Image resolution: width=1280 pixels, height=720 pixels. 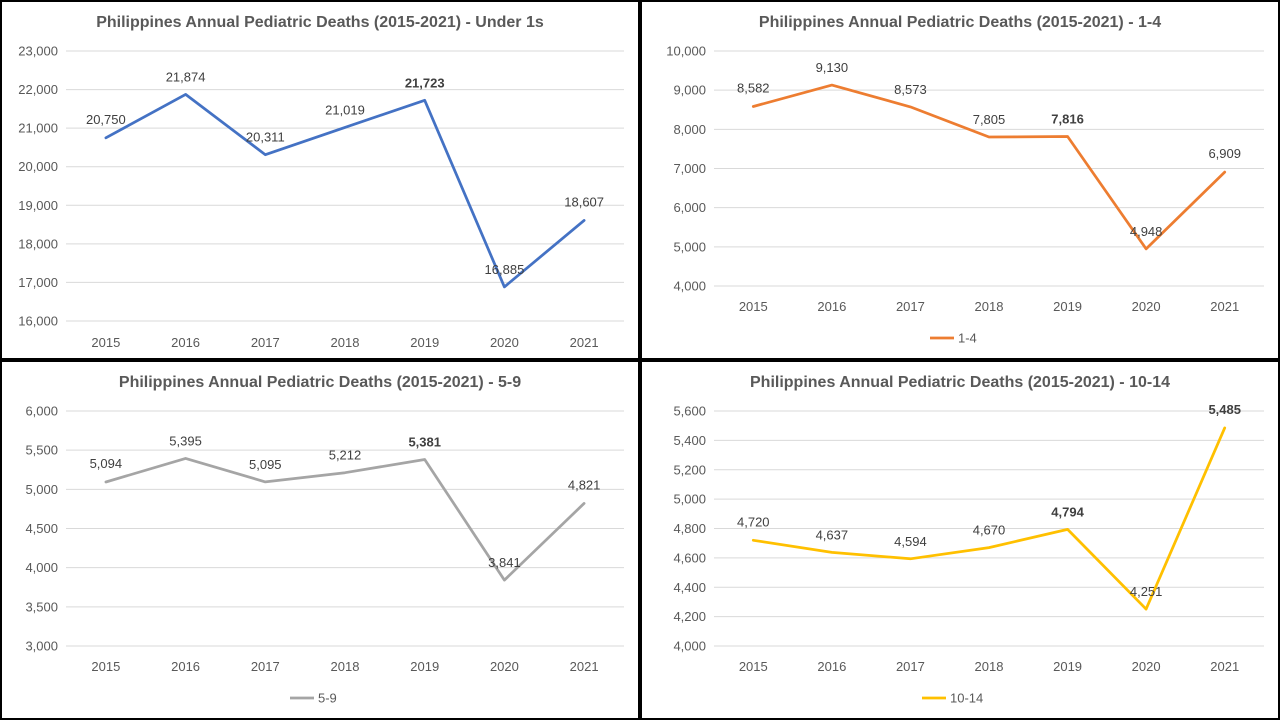 What do you see at coordinates (106, 119) in the screenshot?
I see `data-label: 20,750` at bounding box center [106, 119].